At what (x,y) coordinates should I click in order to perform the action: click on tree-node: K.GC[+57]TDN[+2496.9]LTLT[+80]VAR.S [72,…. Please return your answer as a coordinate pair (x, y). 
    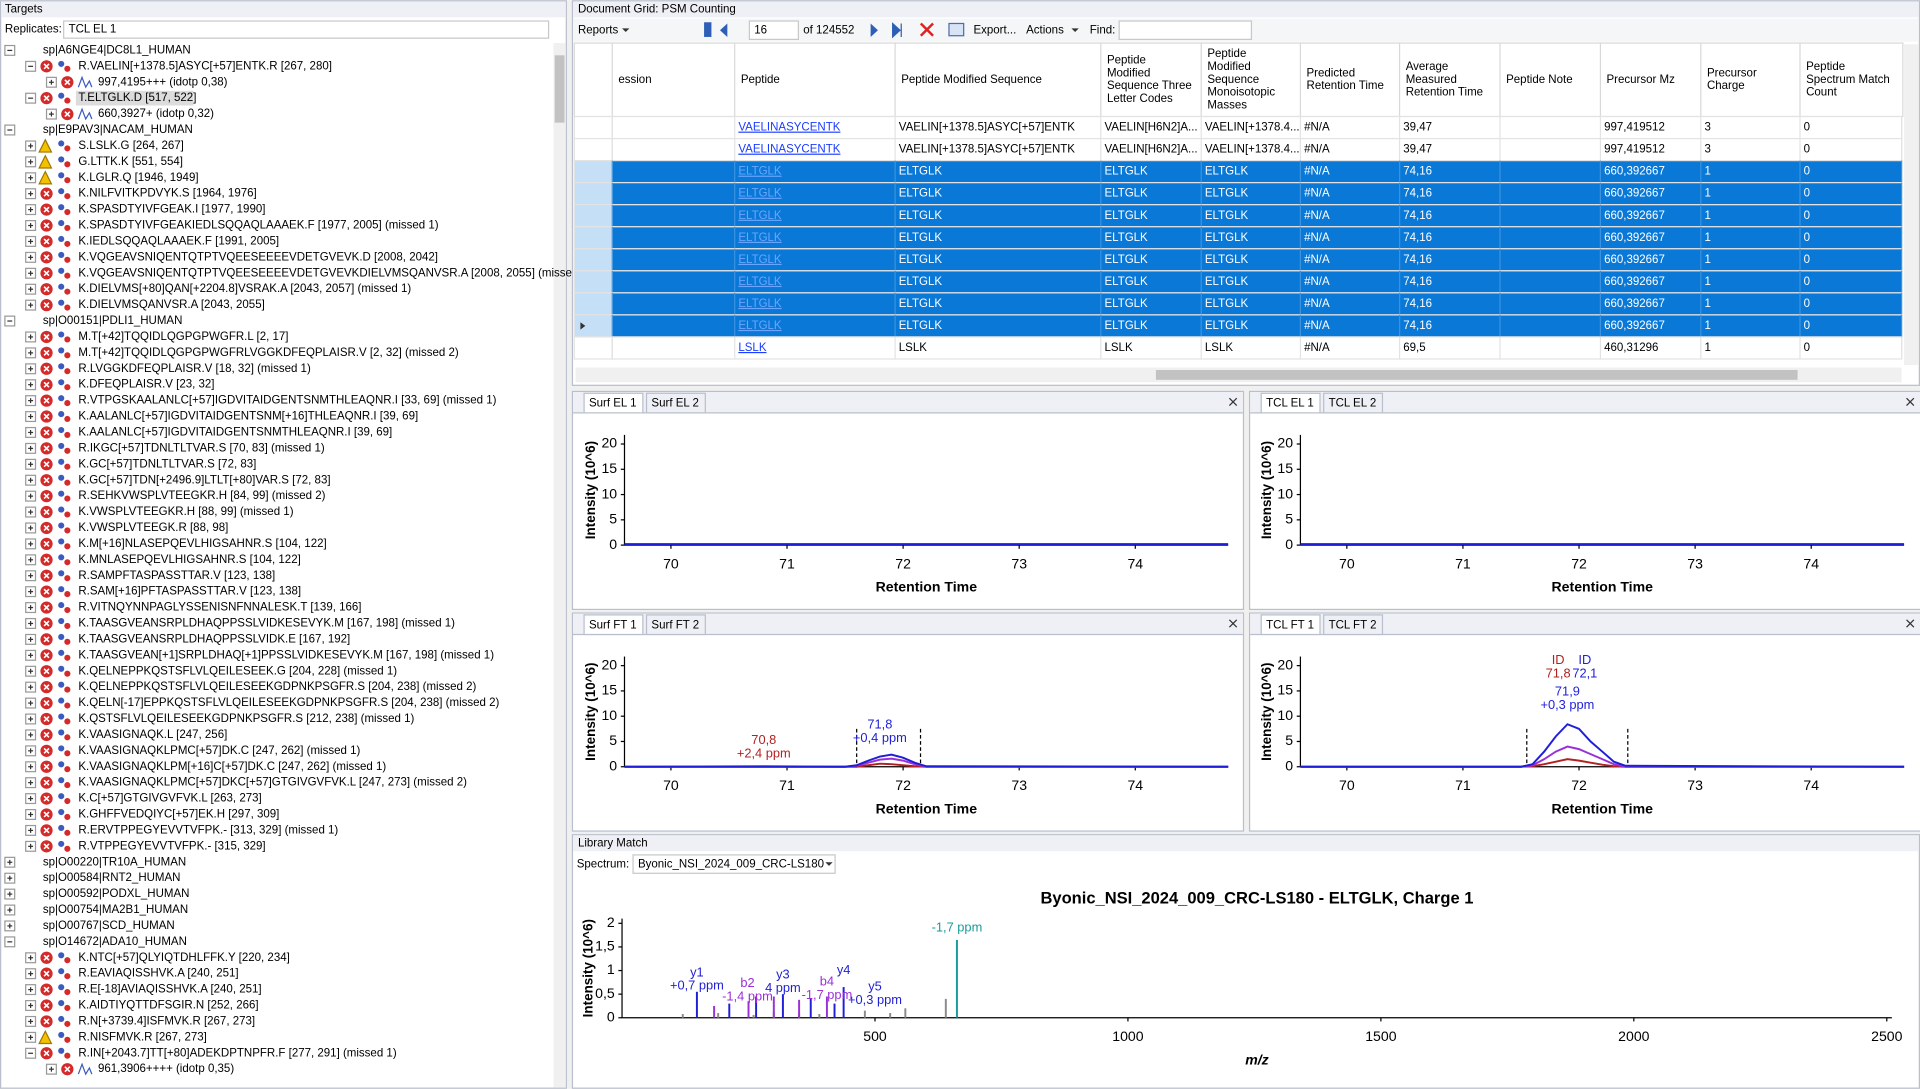
    Looking at the image, I should click on (204, 480).